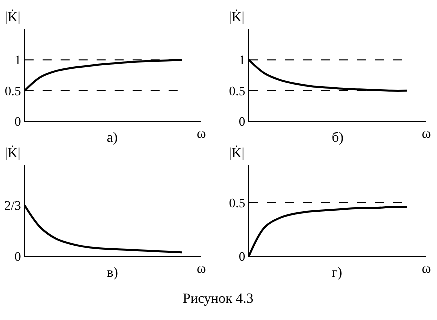  I want to click on text: в), so click(113, 273).